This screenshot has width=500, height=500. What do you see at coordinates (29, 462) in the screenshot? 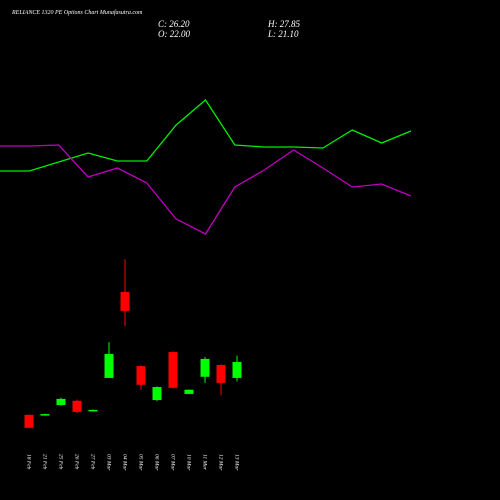
I see `x-tick-label: 18 Feb` at bounding box center [29, 462].